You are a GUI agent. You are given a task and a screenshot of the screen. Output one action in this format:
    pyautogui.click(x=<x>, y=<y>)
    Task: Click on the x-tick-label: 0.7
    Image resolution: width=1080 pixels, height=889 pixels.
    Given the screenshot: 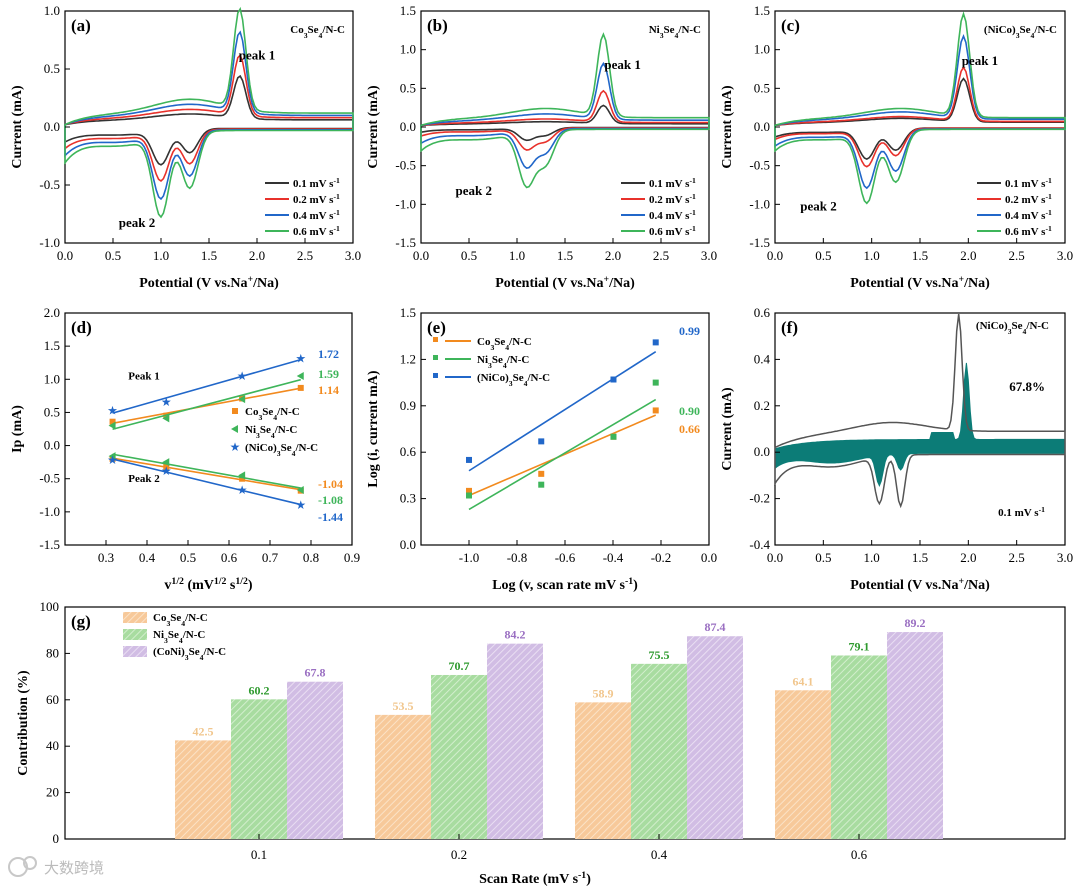 What is the action you would take?
    pyautogui.click(x=270, y=557)
    